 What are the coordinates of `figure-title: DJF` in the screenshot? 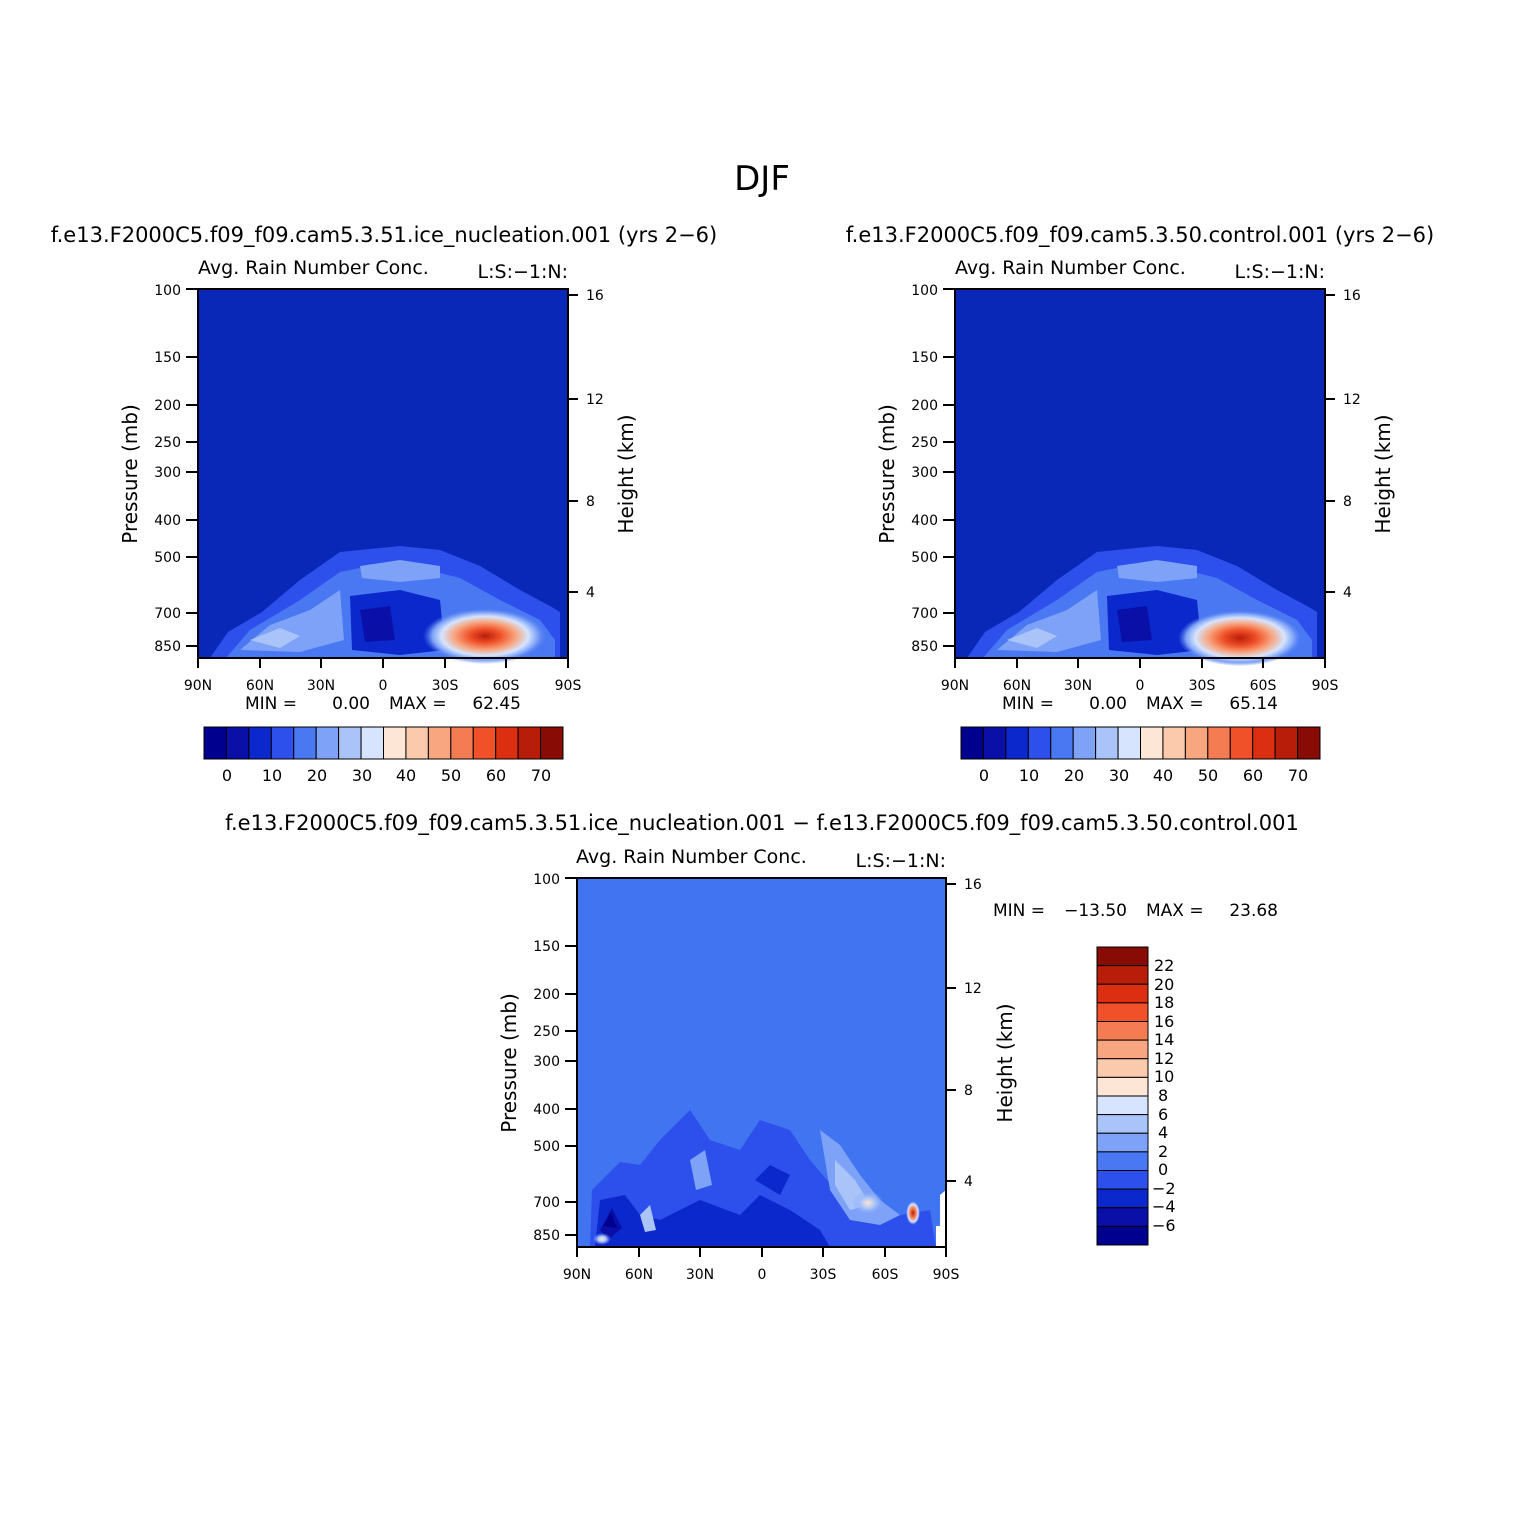 It's located at (762, 179).